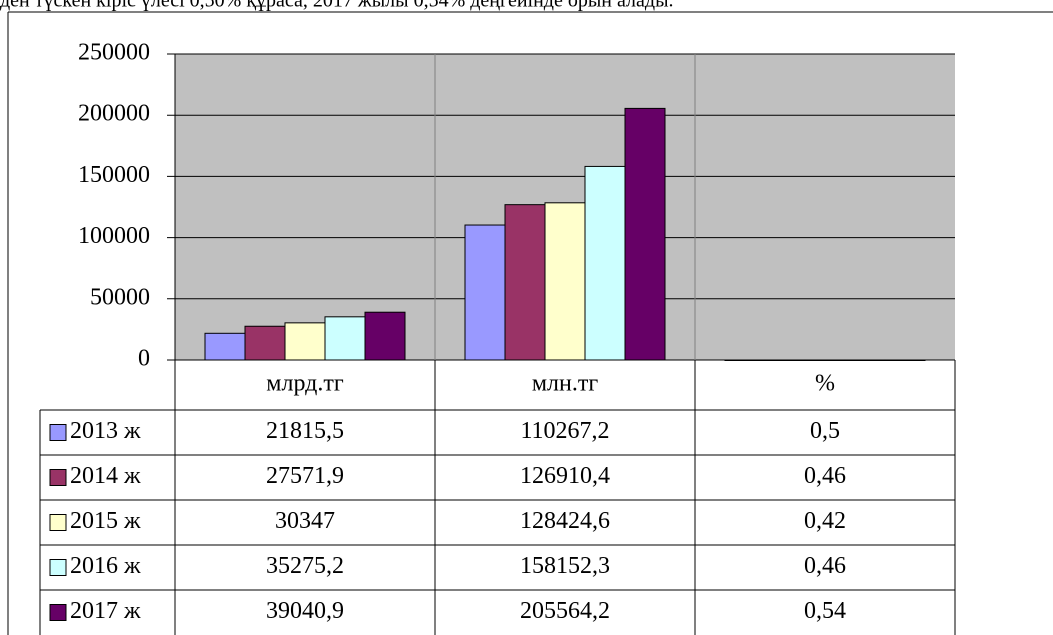 Image resolution: width=1053 pixels, height=635 pixels. What do you see at coordinates (144, 359) in the screenshot?
I see `y-tick-label: 0` at bounding box center [144, 359].